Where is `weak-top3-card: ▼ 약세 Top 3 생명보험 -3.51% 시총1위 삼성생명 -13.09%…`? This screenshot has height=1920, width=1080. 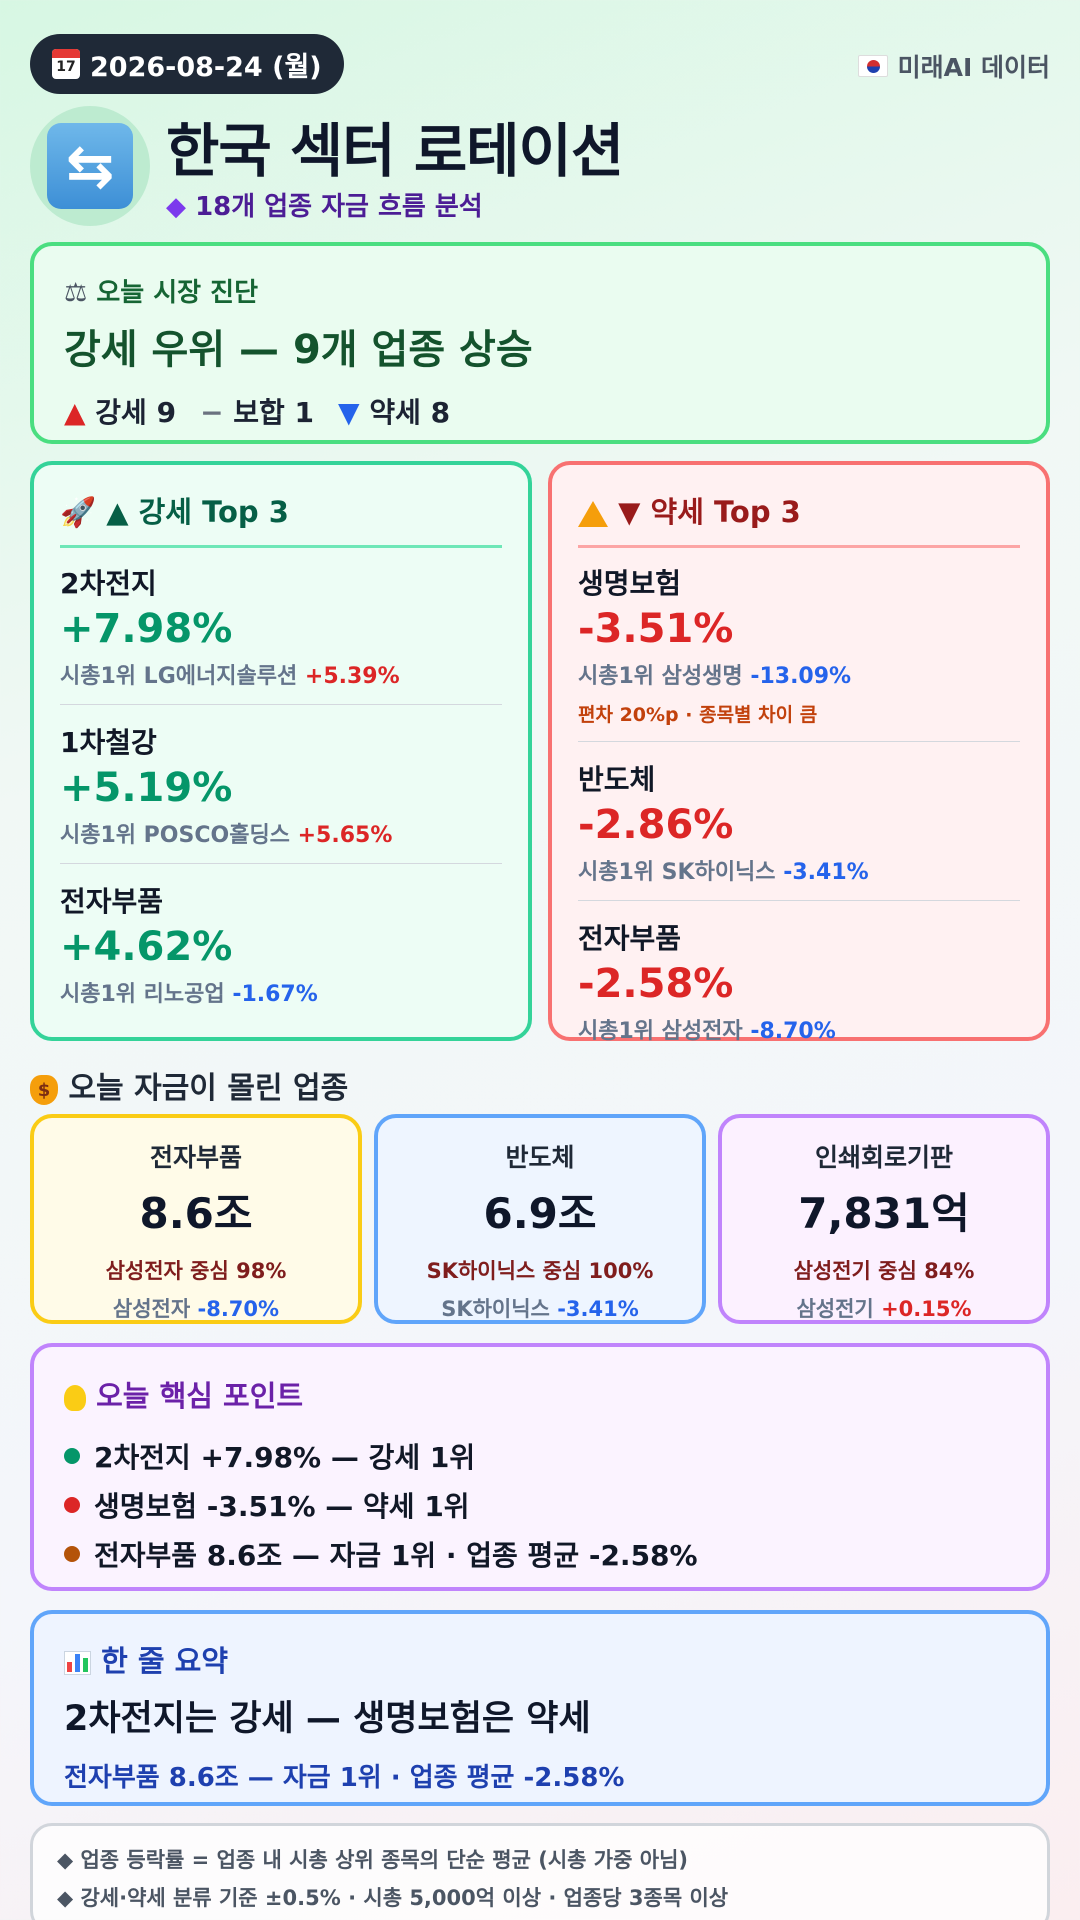 weak-top3-card: ▼ 약세 Top 3 생명보험 -3.51% 시총1위 삼성생명 -13.09%… is located at coordinates (799, 752).